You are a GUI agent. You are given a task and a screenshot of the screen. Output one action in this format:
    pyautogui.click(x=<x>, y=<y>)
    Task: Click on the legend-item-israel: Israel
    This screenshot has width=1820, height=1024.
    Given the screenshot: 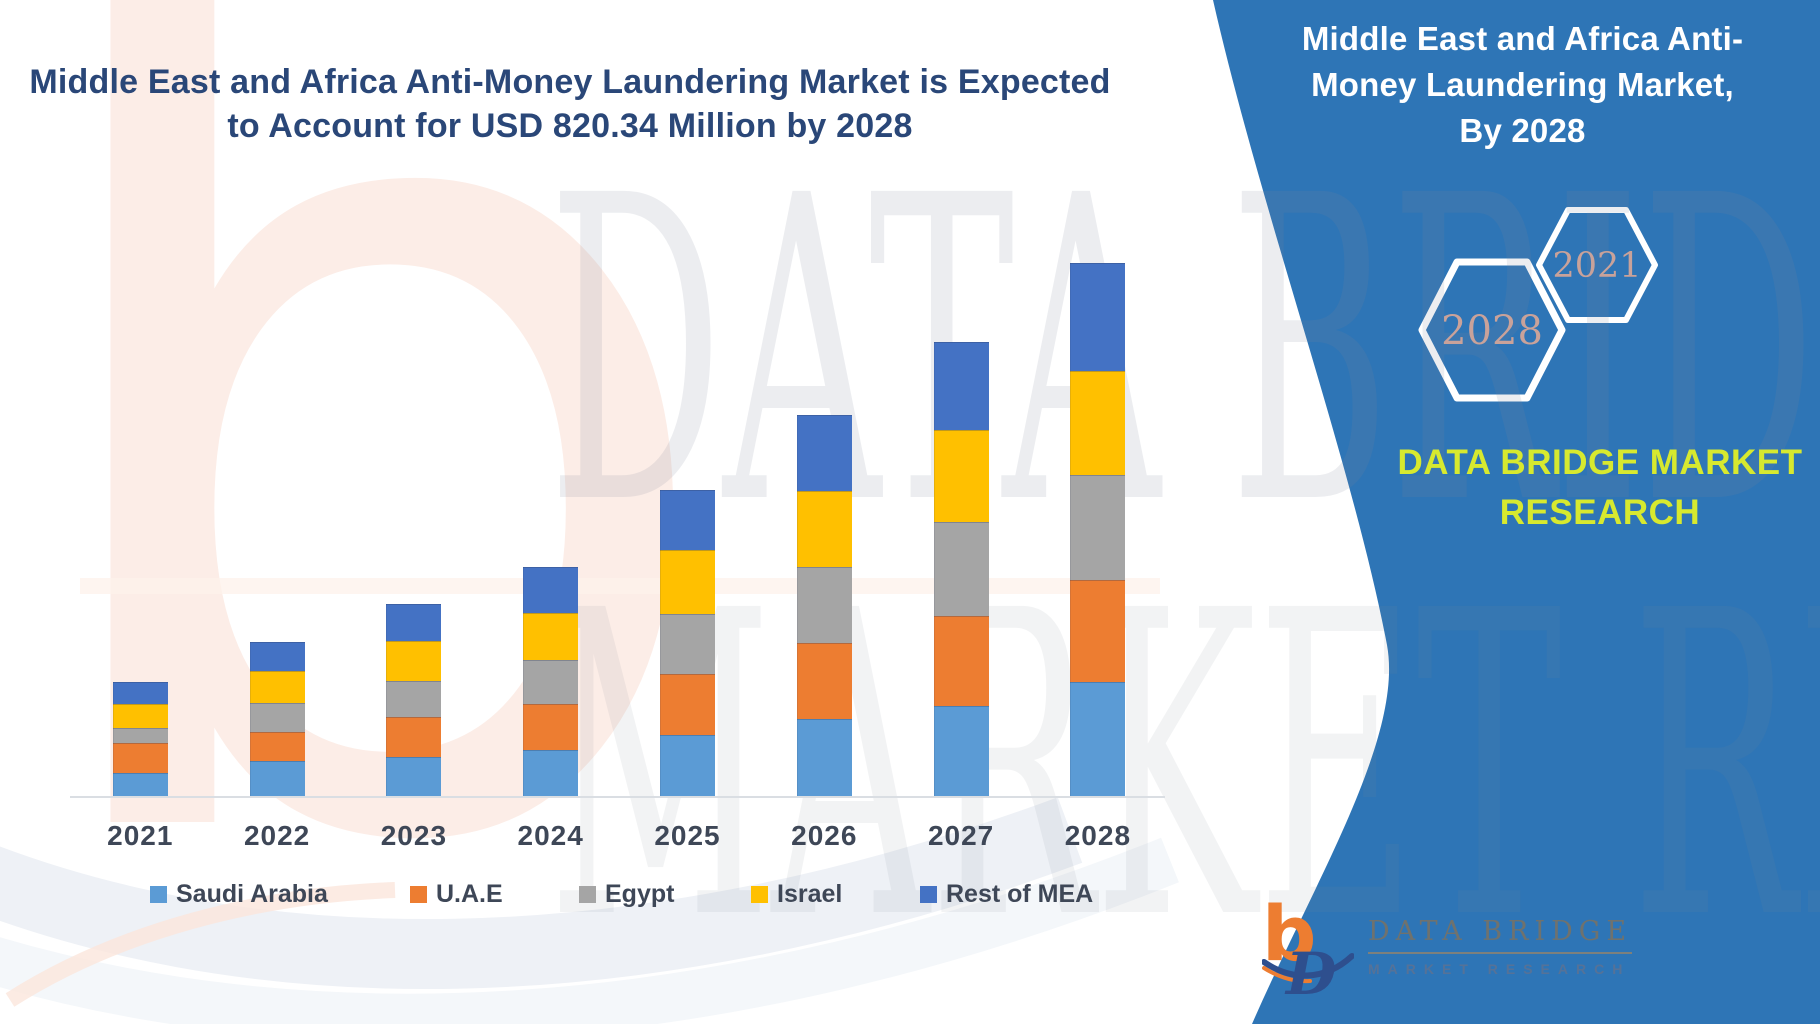 What is the action you would take?
    pyautogui.click(x=796, y=894)
    